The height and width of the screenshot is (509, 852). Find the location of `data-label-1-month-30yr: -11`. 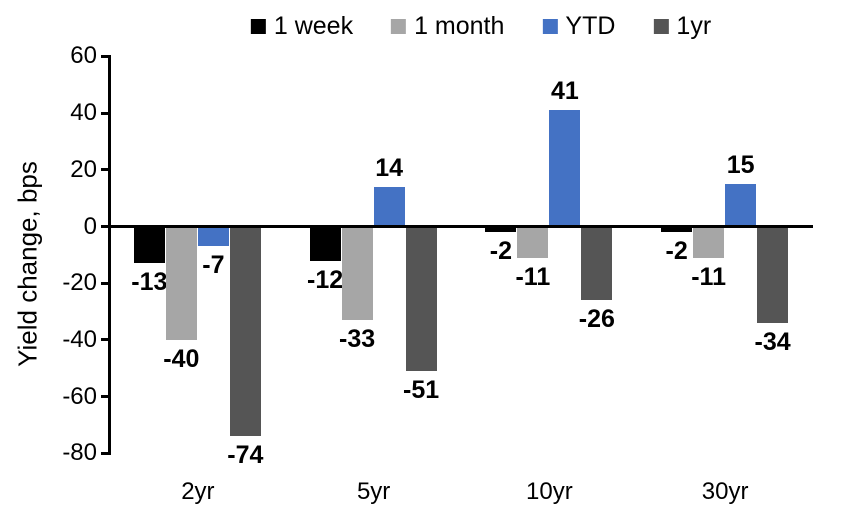

data-label-1-month-30yr: -11 is located at coordinates (708, 276).